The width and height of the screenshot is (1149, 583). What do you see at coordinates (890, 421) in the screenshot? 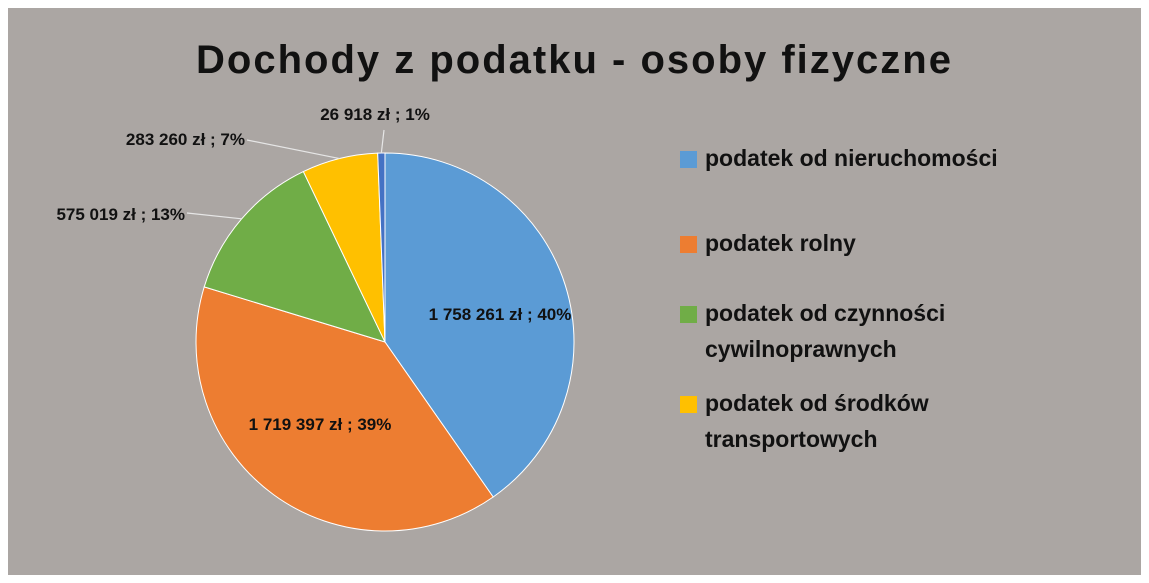
I see `legend-entry: podatek od środków transportowych` at bounding box center [890, 421].